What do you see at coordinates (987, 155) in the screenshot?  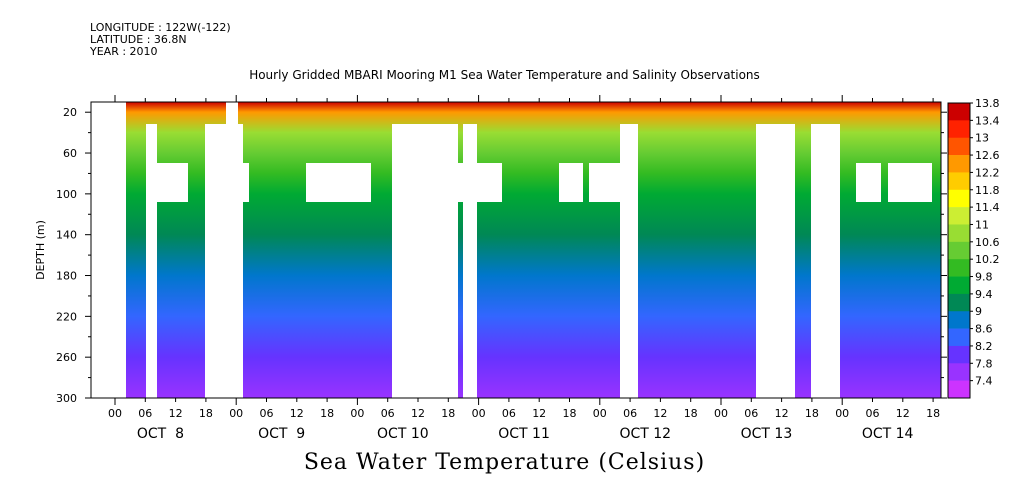 I see `colorbar-label: 12.6` at bounding box center [987, 155].